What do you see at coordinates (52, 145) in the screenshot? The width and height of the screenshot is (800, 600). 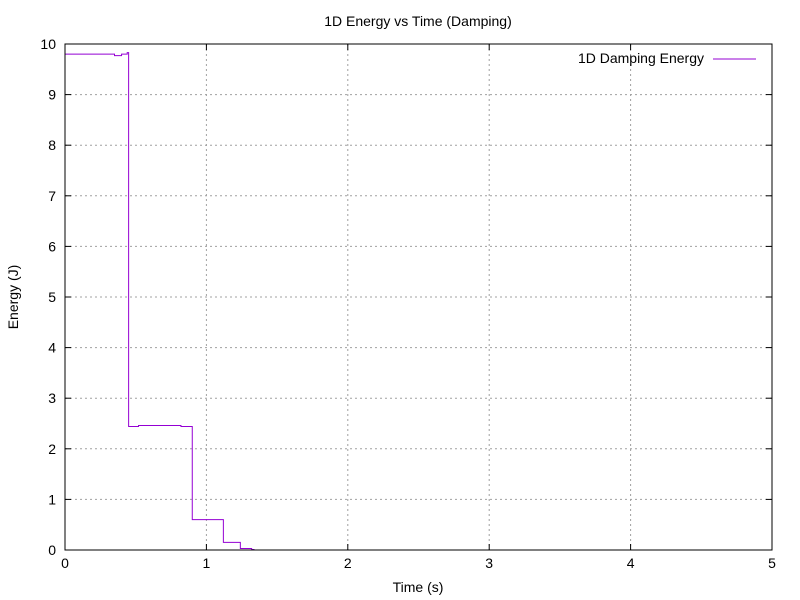 I see `y-tick-label: 8` at bounding box center [52, 145].